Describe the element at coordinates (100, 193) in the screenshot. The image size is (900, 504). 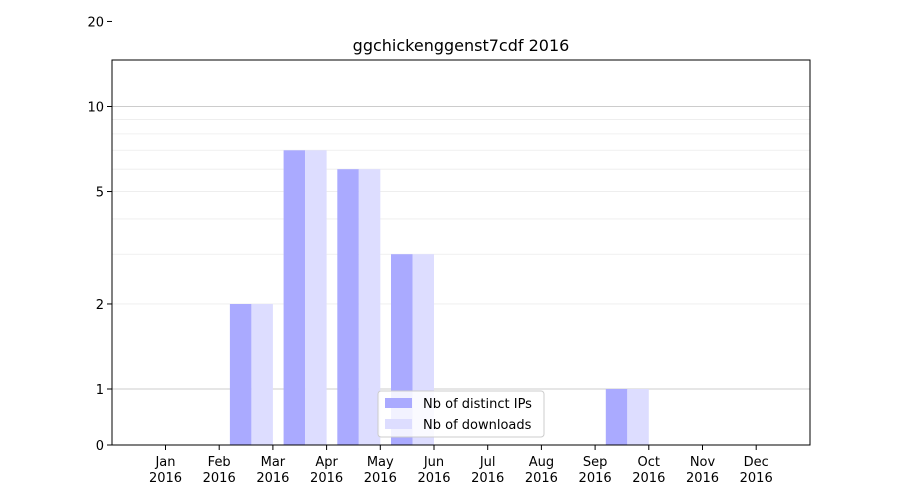
I see `y-tick-label: 5` at that location.